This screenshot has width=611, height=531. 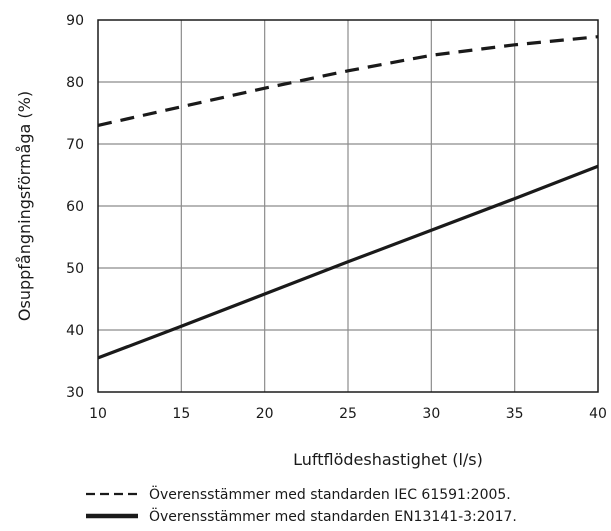 I want to click on y-tick-label: 90, so click(x=75, y=21).